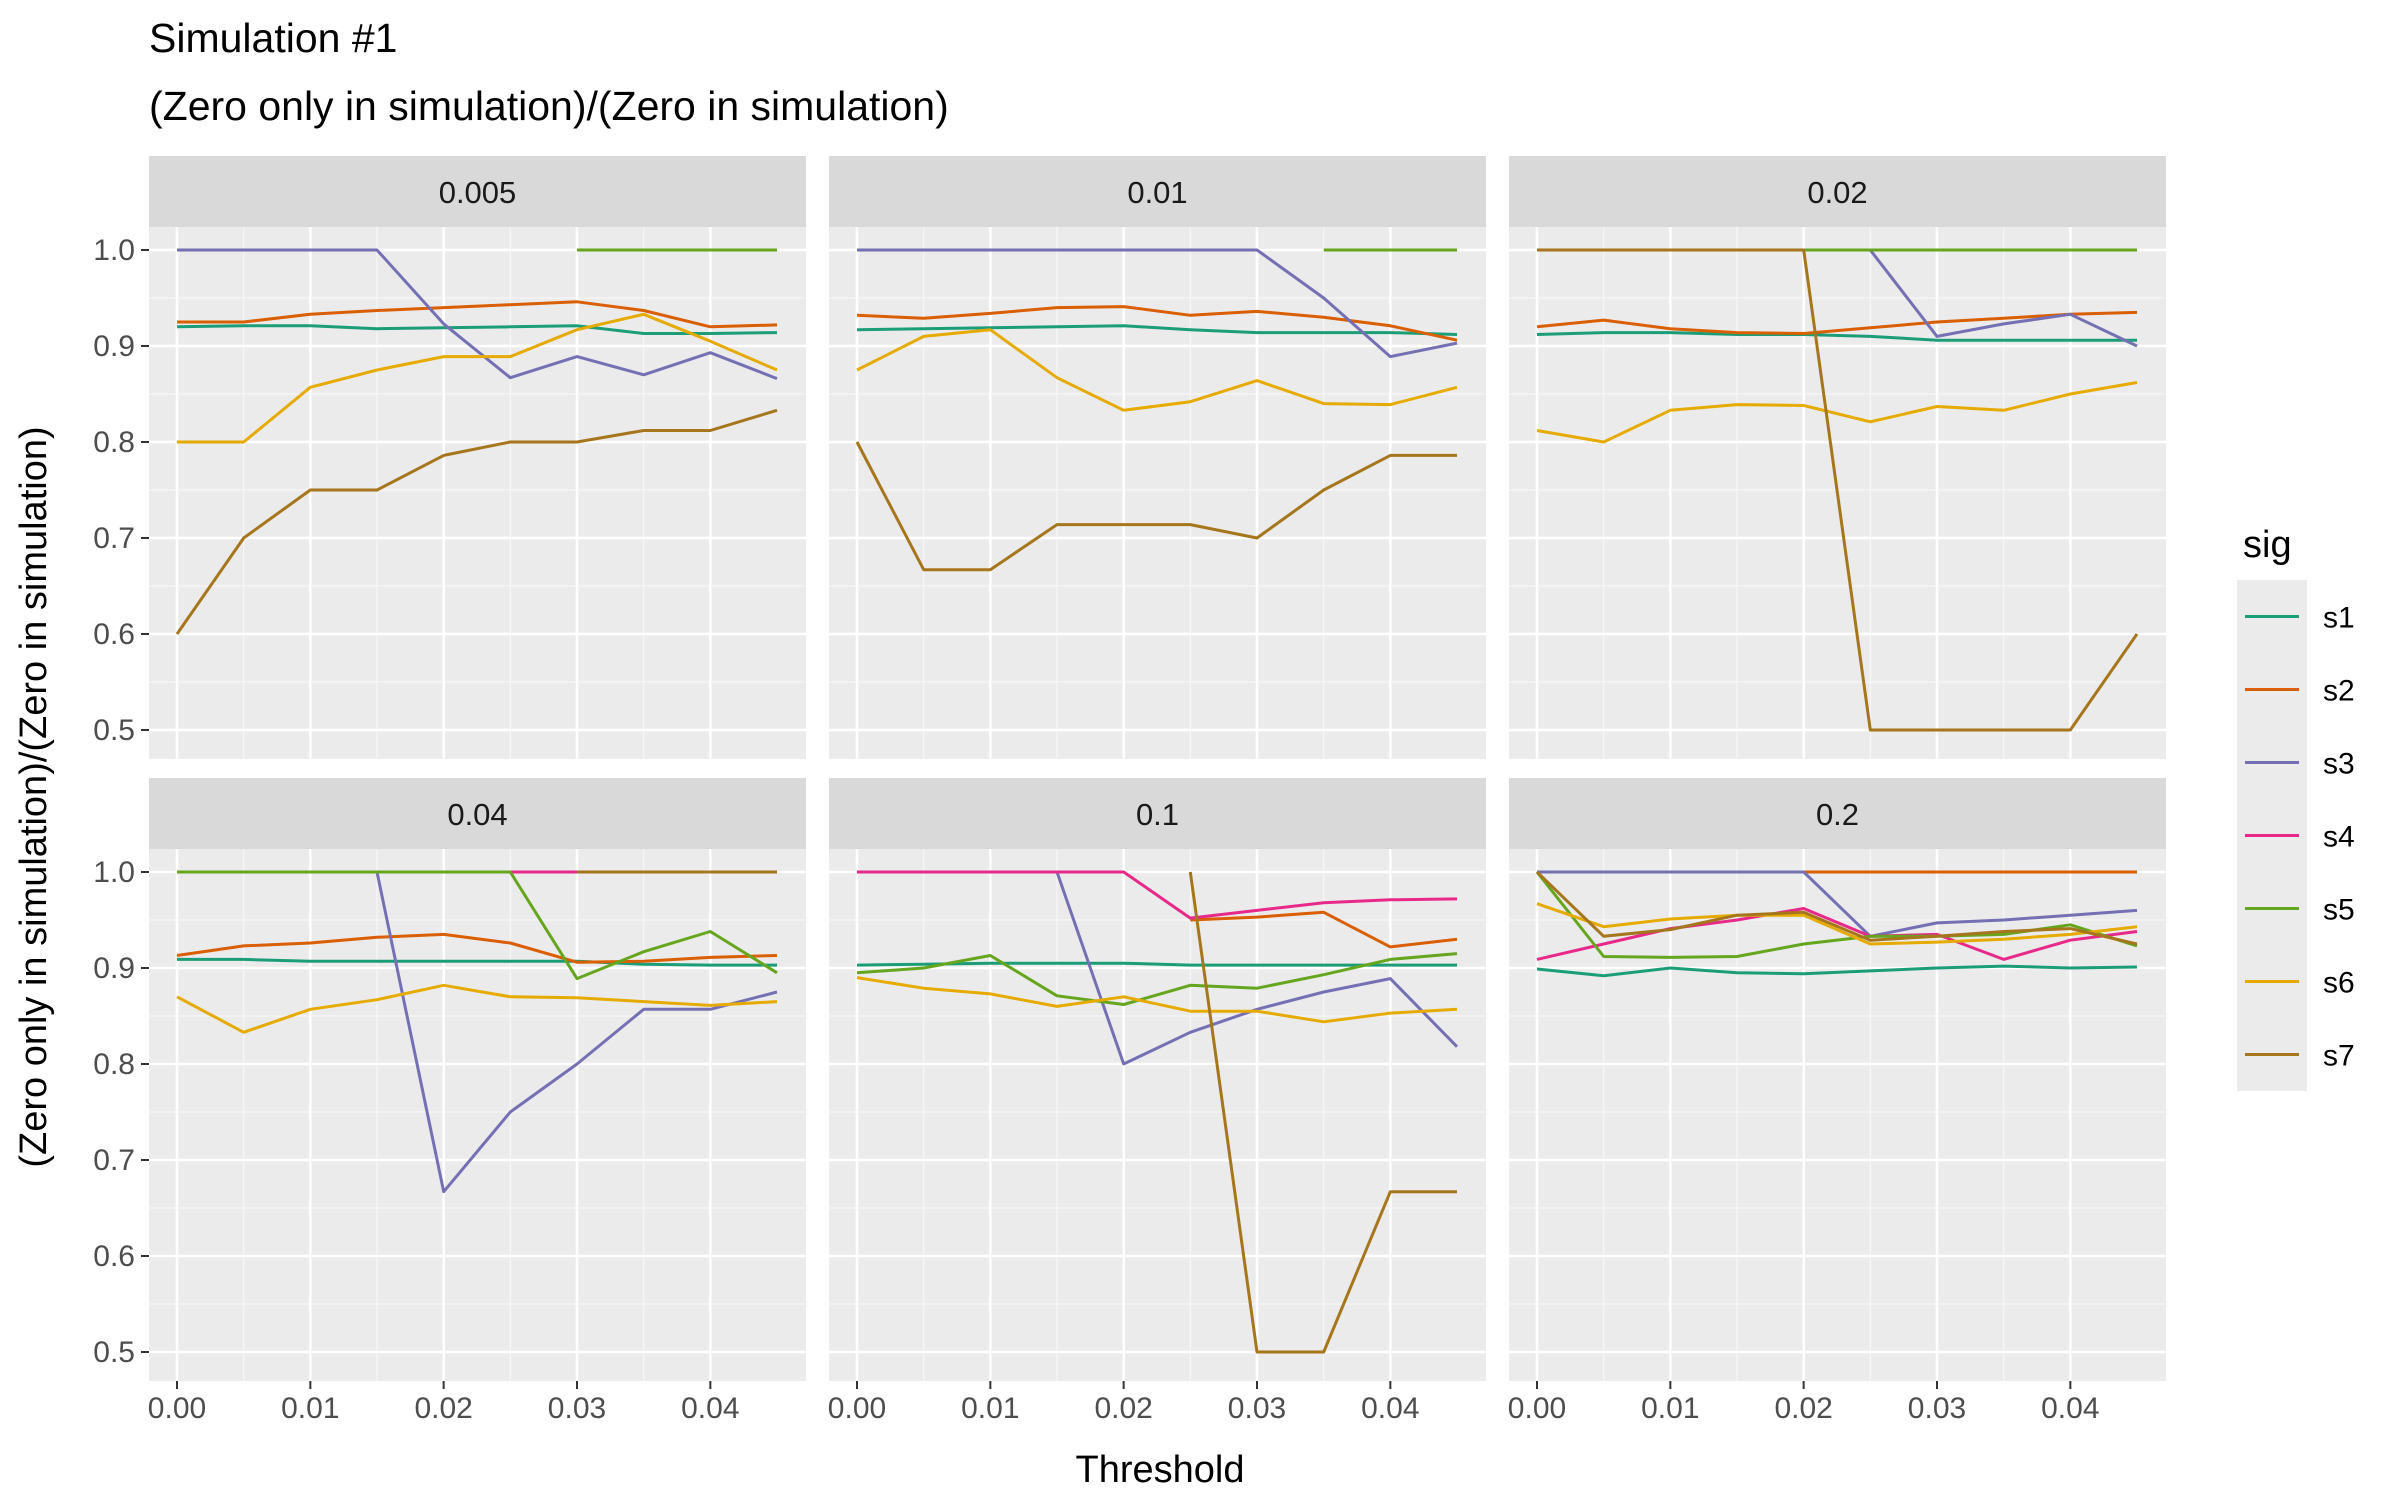 Image resolution: width=2400 pixels, height=1500 pixels. I want to click on facet-label: 0.04, so click(477, 814).